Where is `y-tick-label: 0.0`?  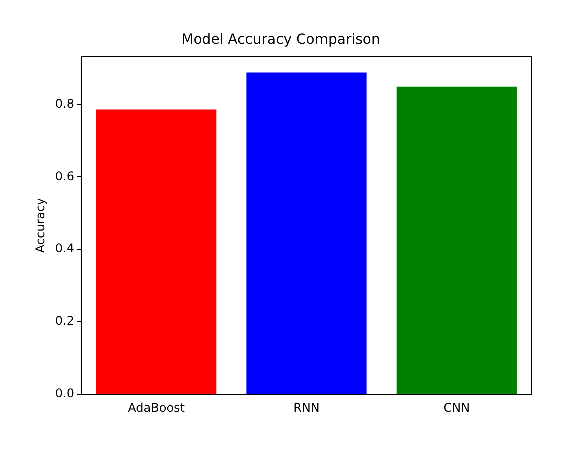 y-tick-label: 0.0 is located at coordinates (64, 393).